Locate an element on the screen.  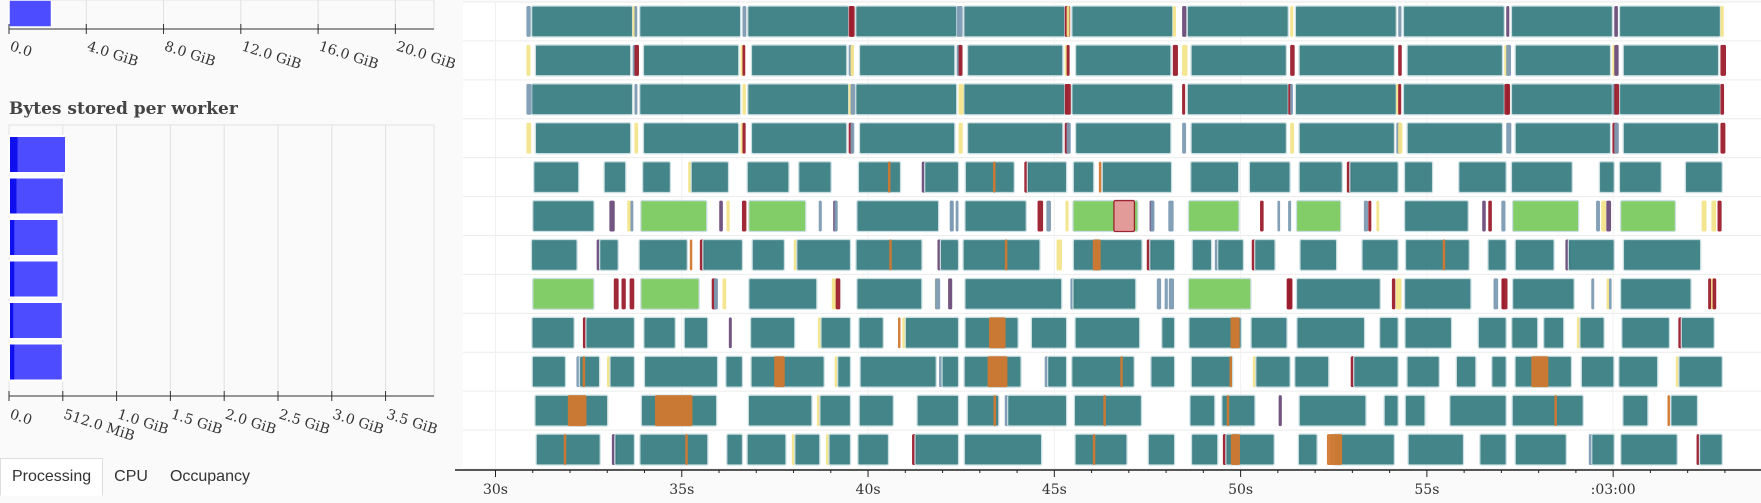
tab-processing: Processing is located at coordinates (52, 477).